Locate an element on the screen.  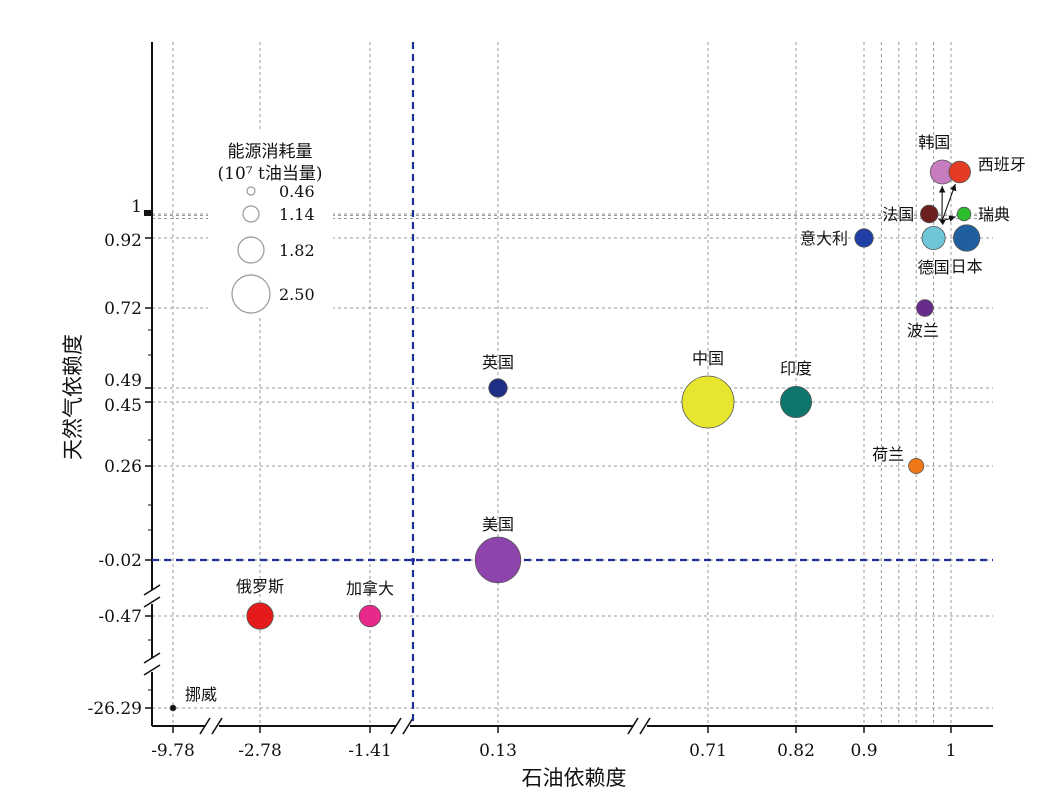
x-tick-label: -2.78 is located at coordinates (260, 751).